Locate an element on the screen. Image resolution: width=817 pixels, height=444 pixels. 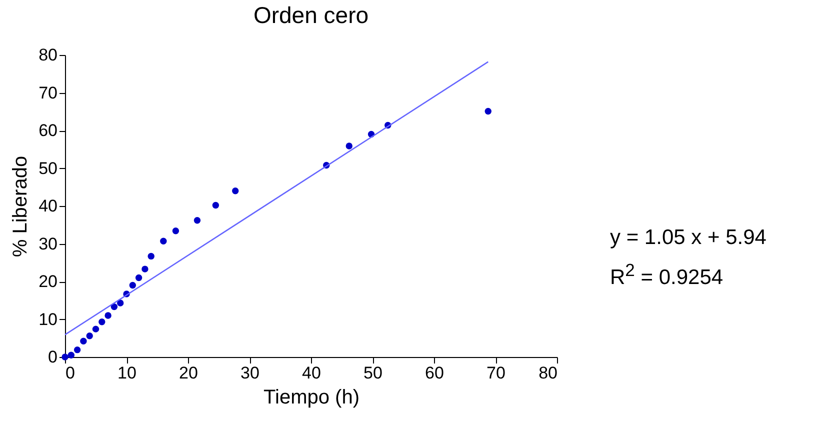
y-tick-label: 60 is located at coordinates (48, 130).